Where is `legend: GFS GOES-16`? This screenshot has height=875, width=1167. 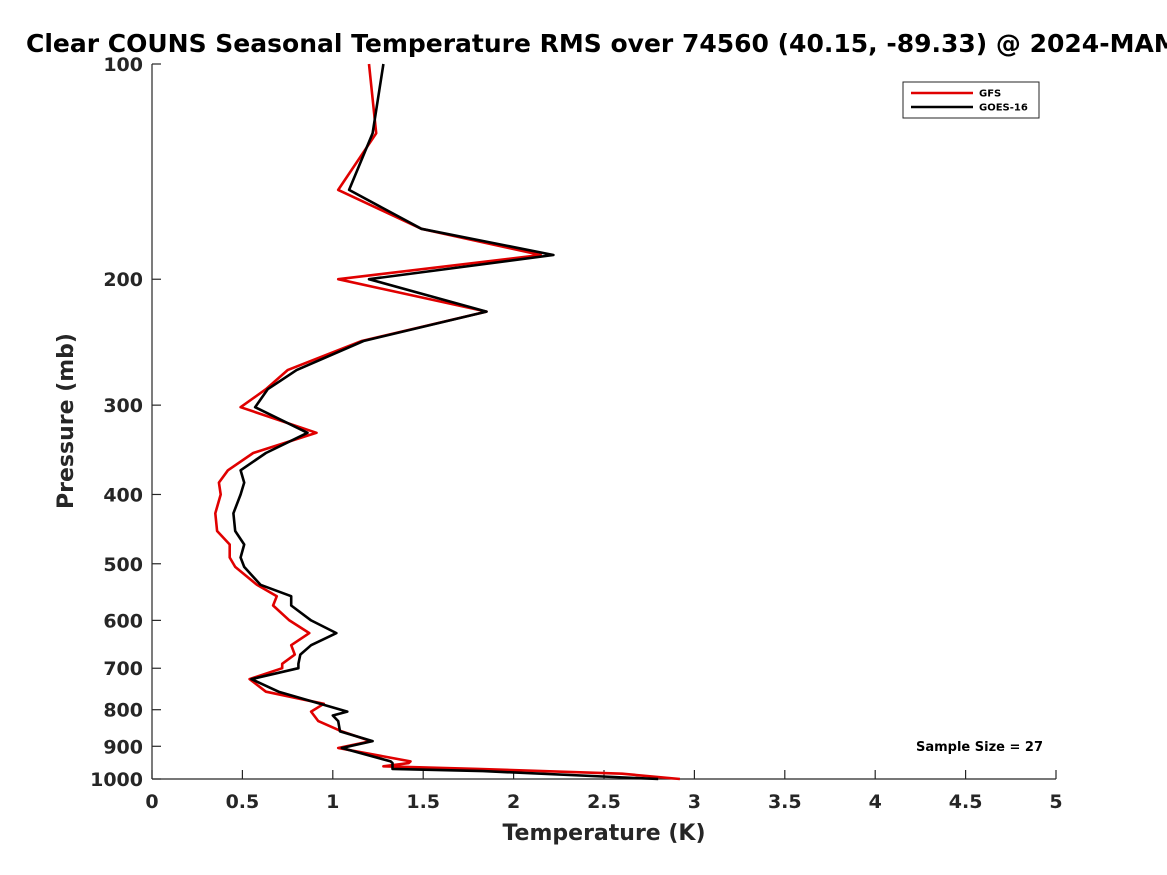 legend: GFS GOES-16 is located at coordinates (971, 100).